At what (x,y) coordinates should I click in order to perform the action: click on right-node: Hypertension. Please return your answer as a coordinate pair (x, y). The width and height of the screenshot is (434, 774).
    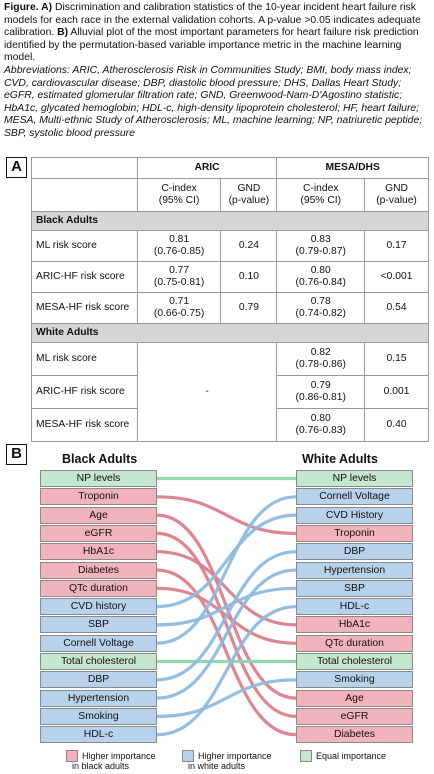
    Looking at the image, I should click on (354, 570).